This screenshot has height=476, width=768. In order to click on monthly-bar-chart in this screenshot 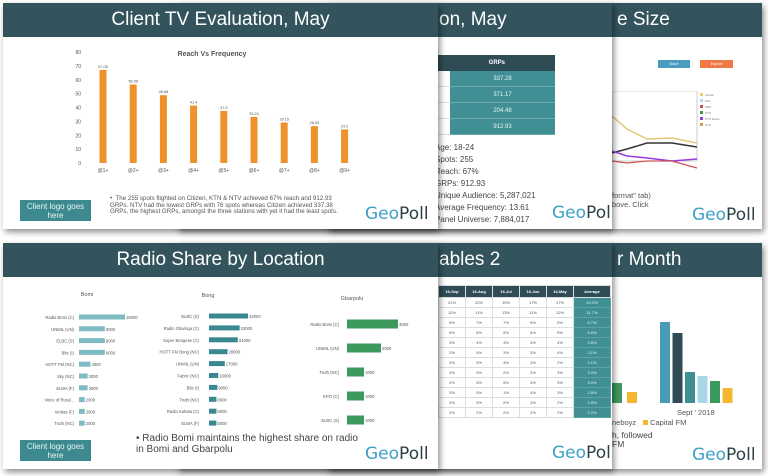, I will do `click(672, 362)`.